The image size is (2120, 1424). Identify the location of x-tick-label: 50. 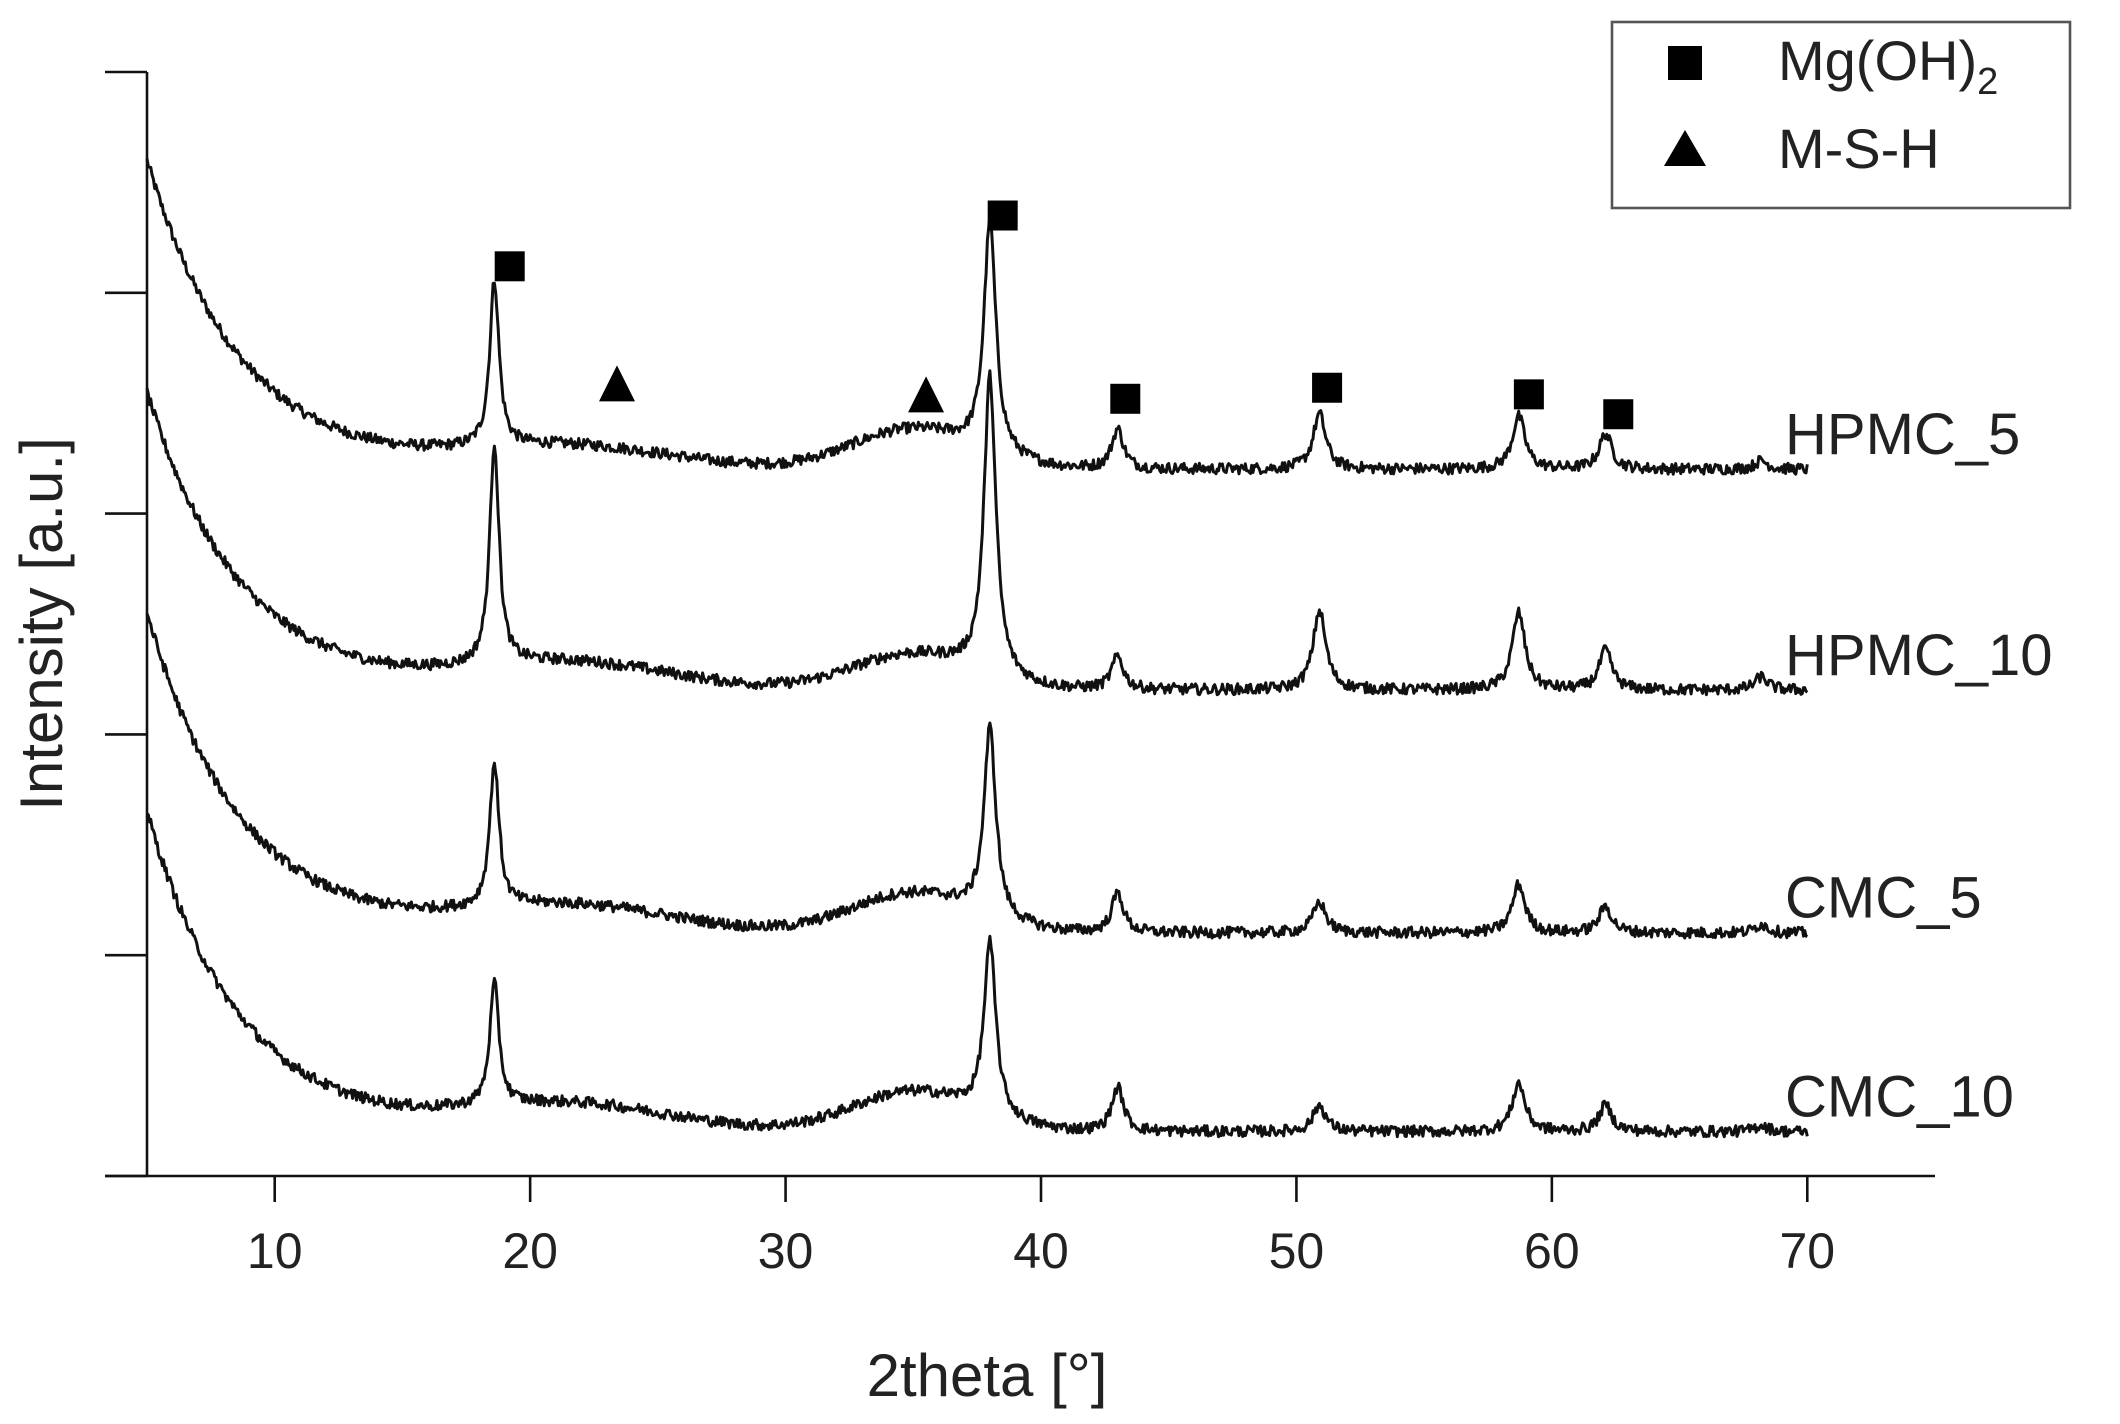
(1297, 1251).